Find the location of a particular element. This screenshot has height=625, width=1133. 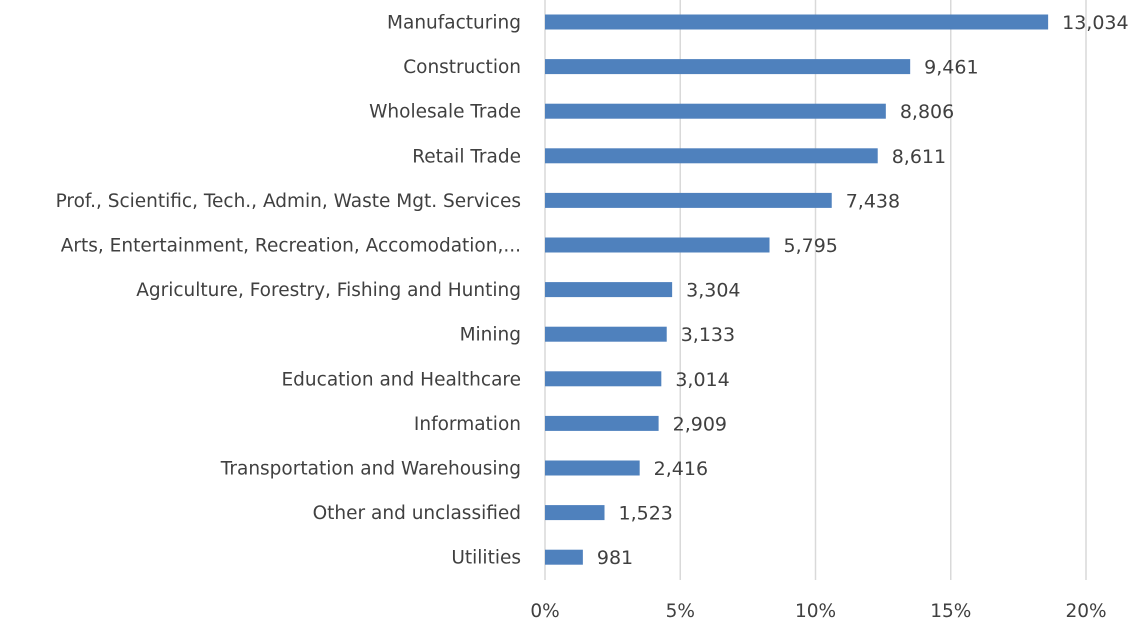

category-label: Manufacturing is located at coordinates (454, 23).